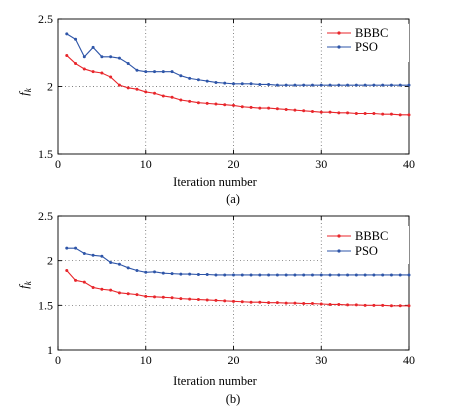  Describe the element at coordinates (25, 284) in the screenshot. I see `chart-b-ylabel: fk` at that location.